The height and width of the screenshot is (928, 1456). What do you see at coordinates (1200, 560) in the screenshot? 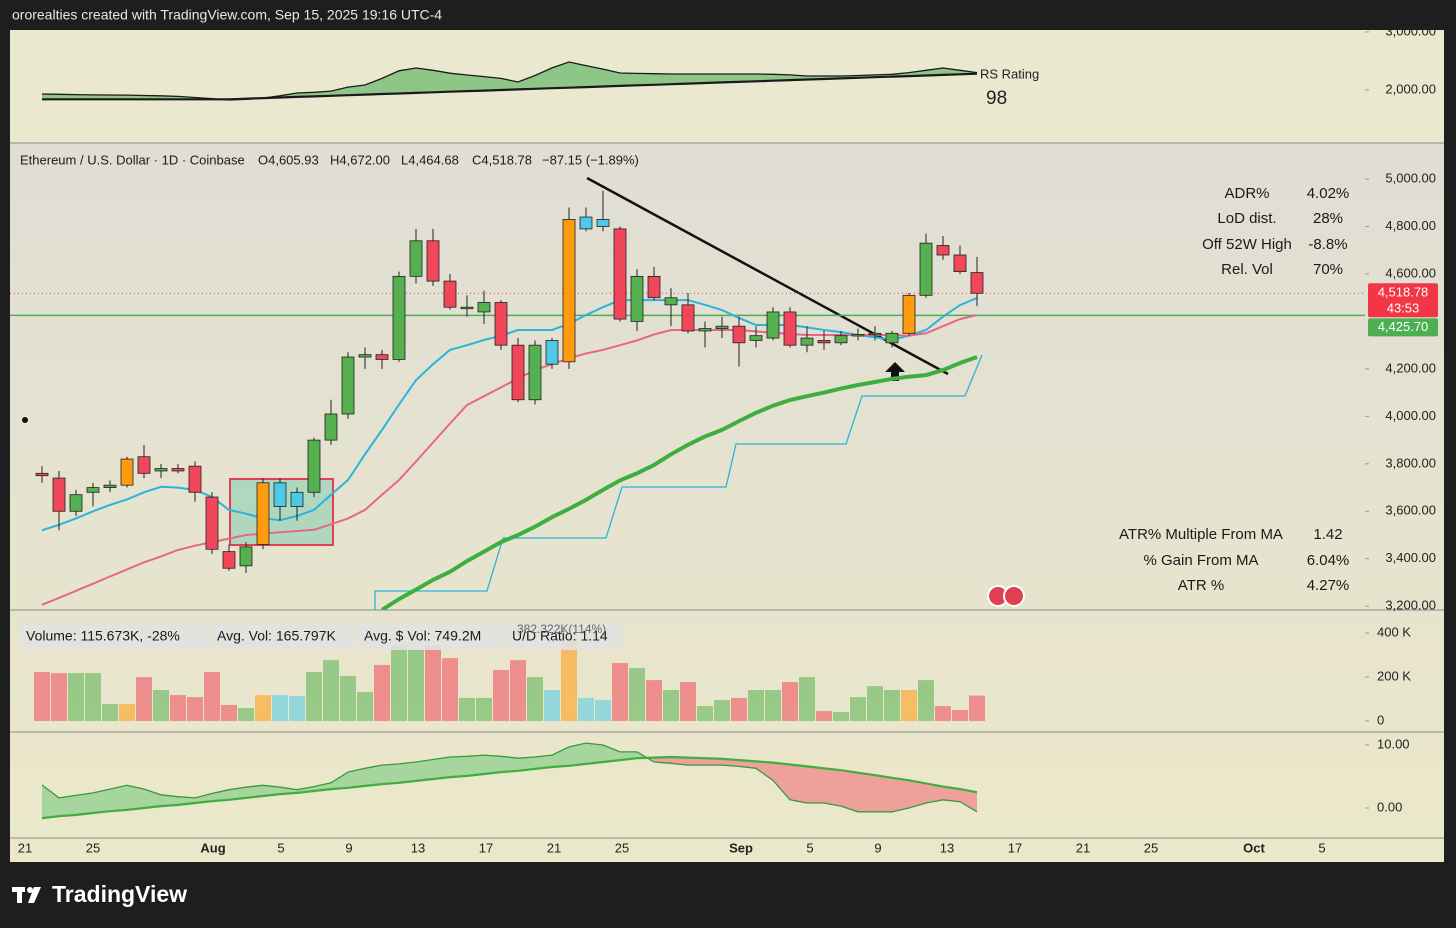
I see `stat-label: % Gain From MA` at bounding box center [1200, 560].